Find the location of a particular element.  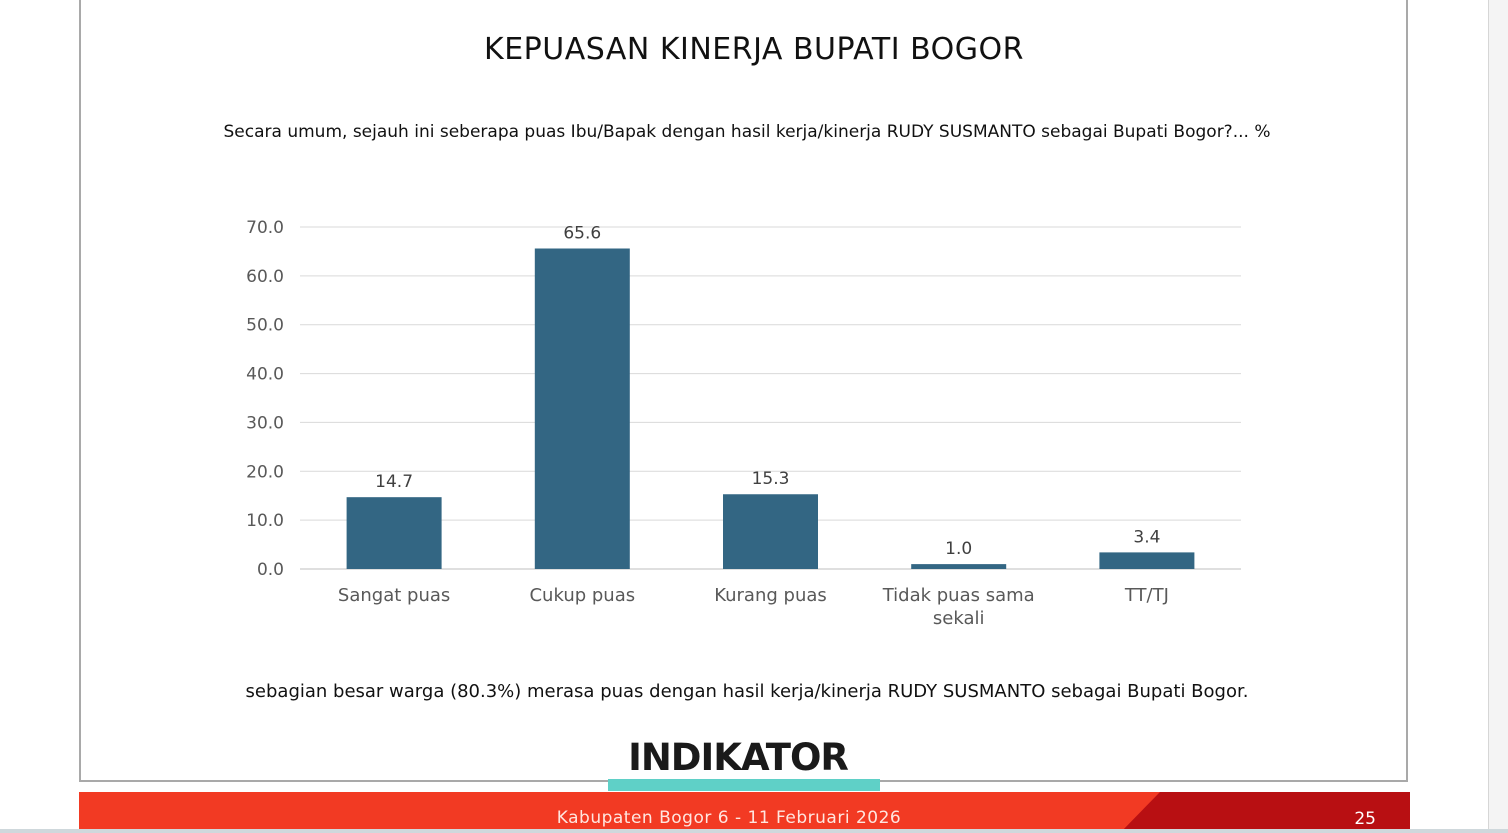

data-label: 15.3 is located at coordinates (771, 479).